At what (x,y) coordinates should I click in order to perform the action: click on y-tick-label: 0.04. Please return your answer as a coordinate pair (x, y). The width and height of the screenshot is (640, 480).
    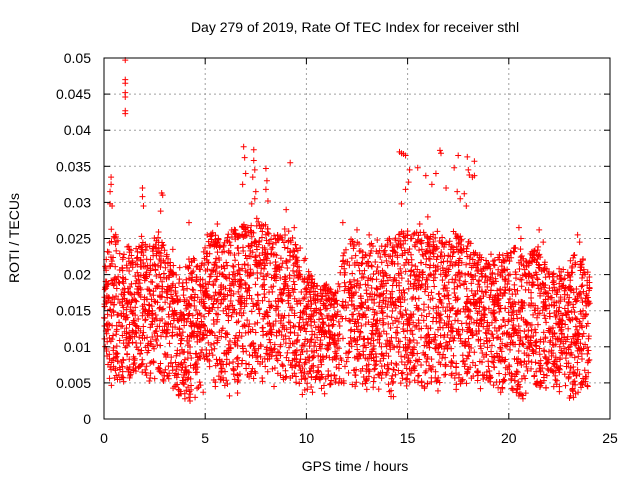
    Looking at the image, I should click on (77, 130).